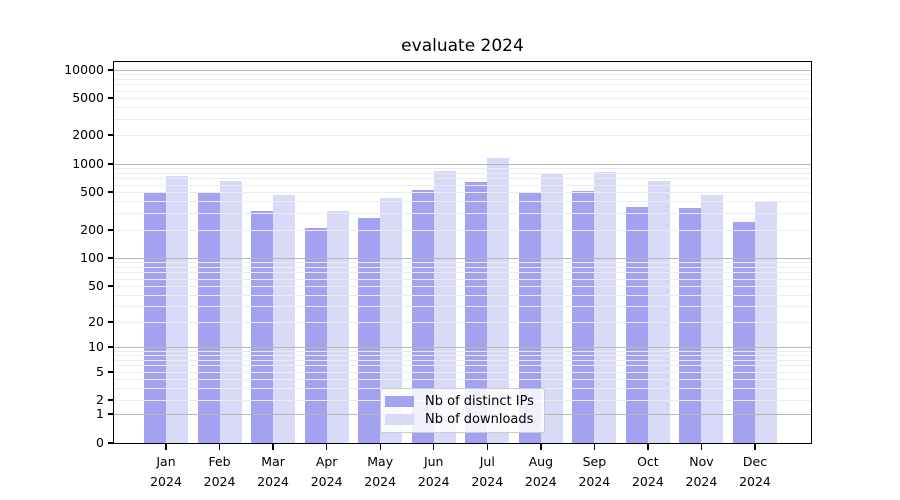 Image resolution: width=900 pixels, height=500 pixels. Describe the element at coordinates (399, 402) in the screenshot. I see `legend-swatch-distinct-ips` at that location.